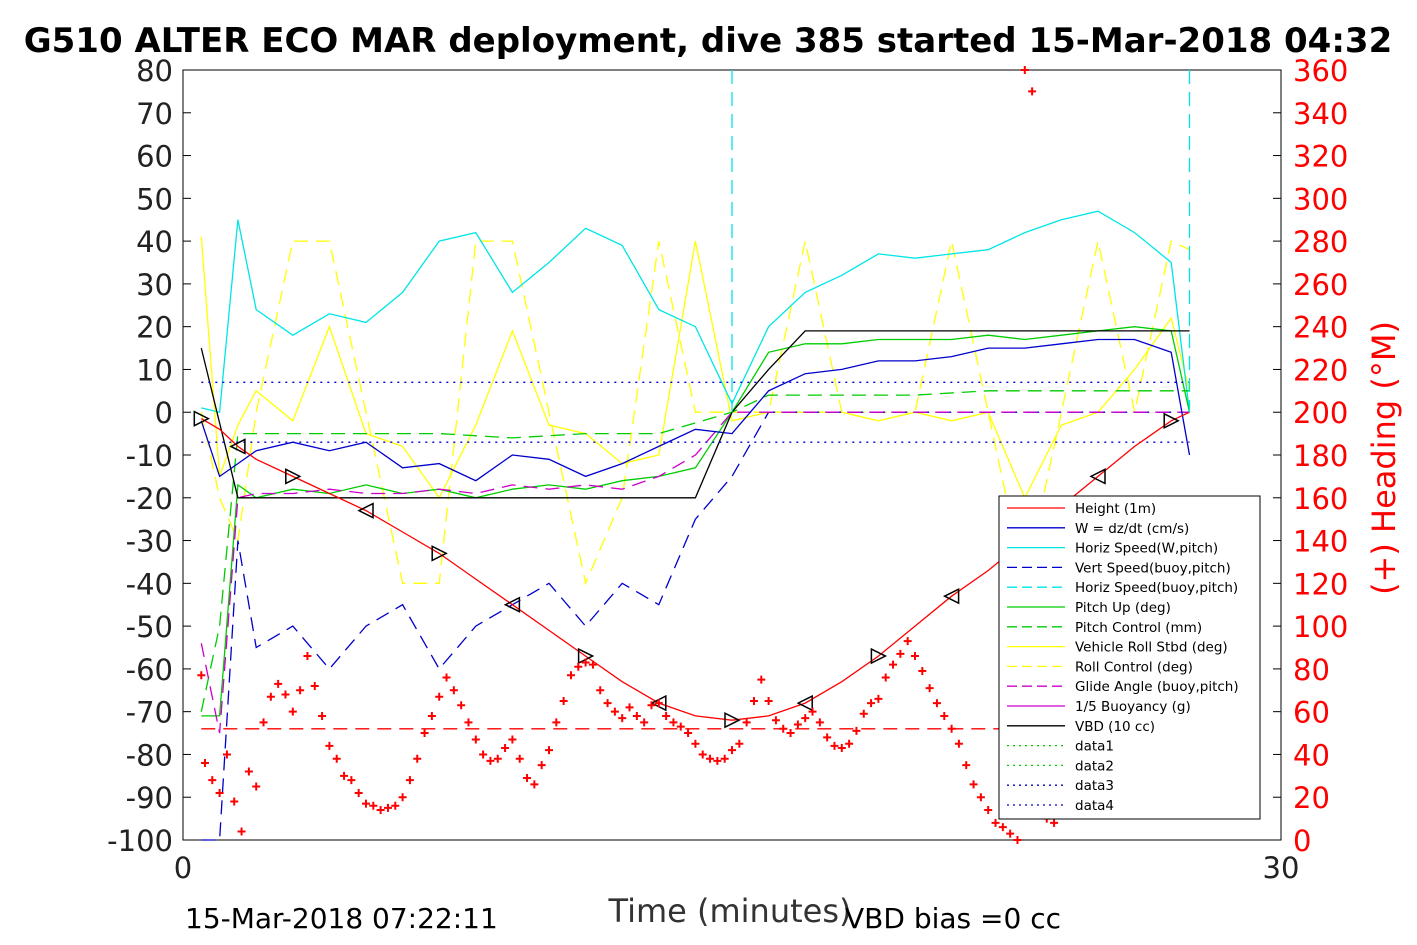  Describe the element at coordinates (149, 456) in the screenshot. I see `y-tick-label: -10` at that location.